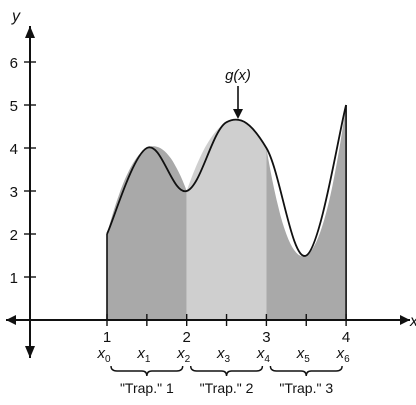 This screenshot has height=405, width=416. I want to click on y-axis-label: y, so click(16, 16).